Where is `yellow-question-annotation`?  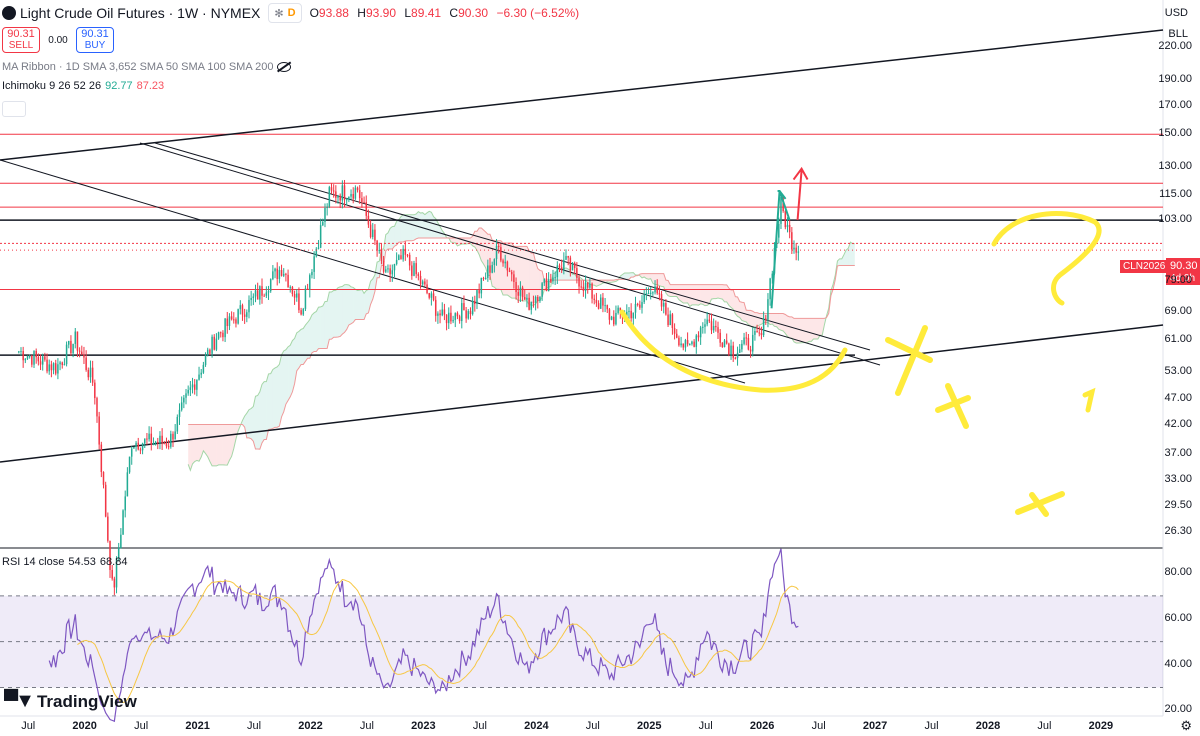
yellow-question-annotation is located at coordinates (1046, 258).